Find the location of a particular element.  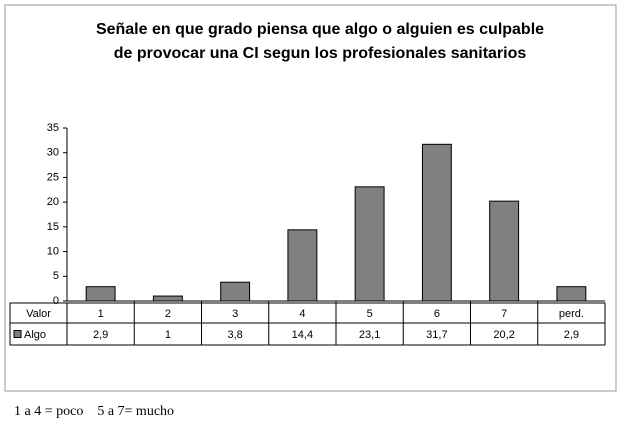

y-tick-label: 35 is located at coordinates (53, 128).